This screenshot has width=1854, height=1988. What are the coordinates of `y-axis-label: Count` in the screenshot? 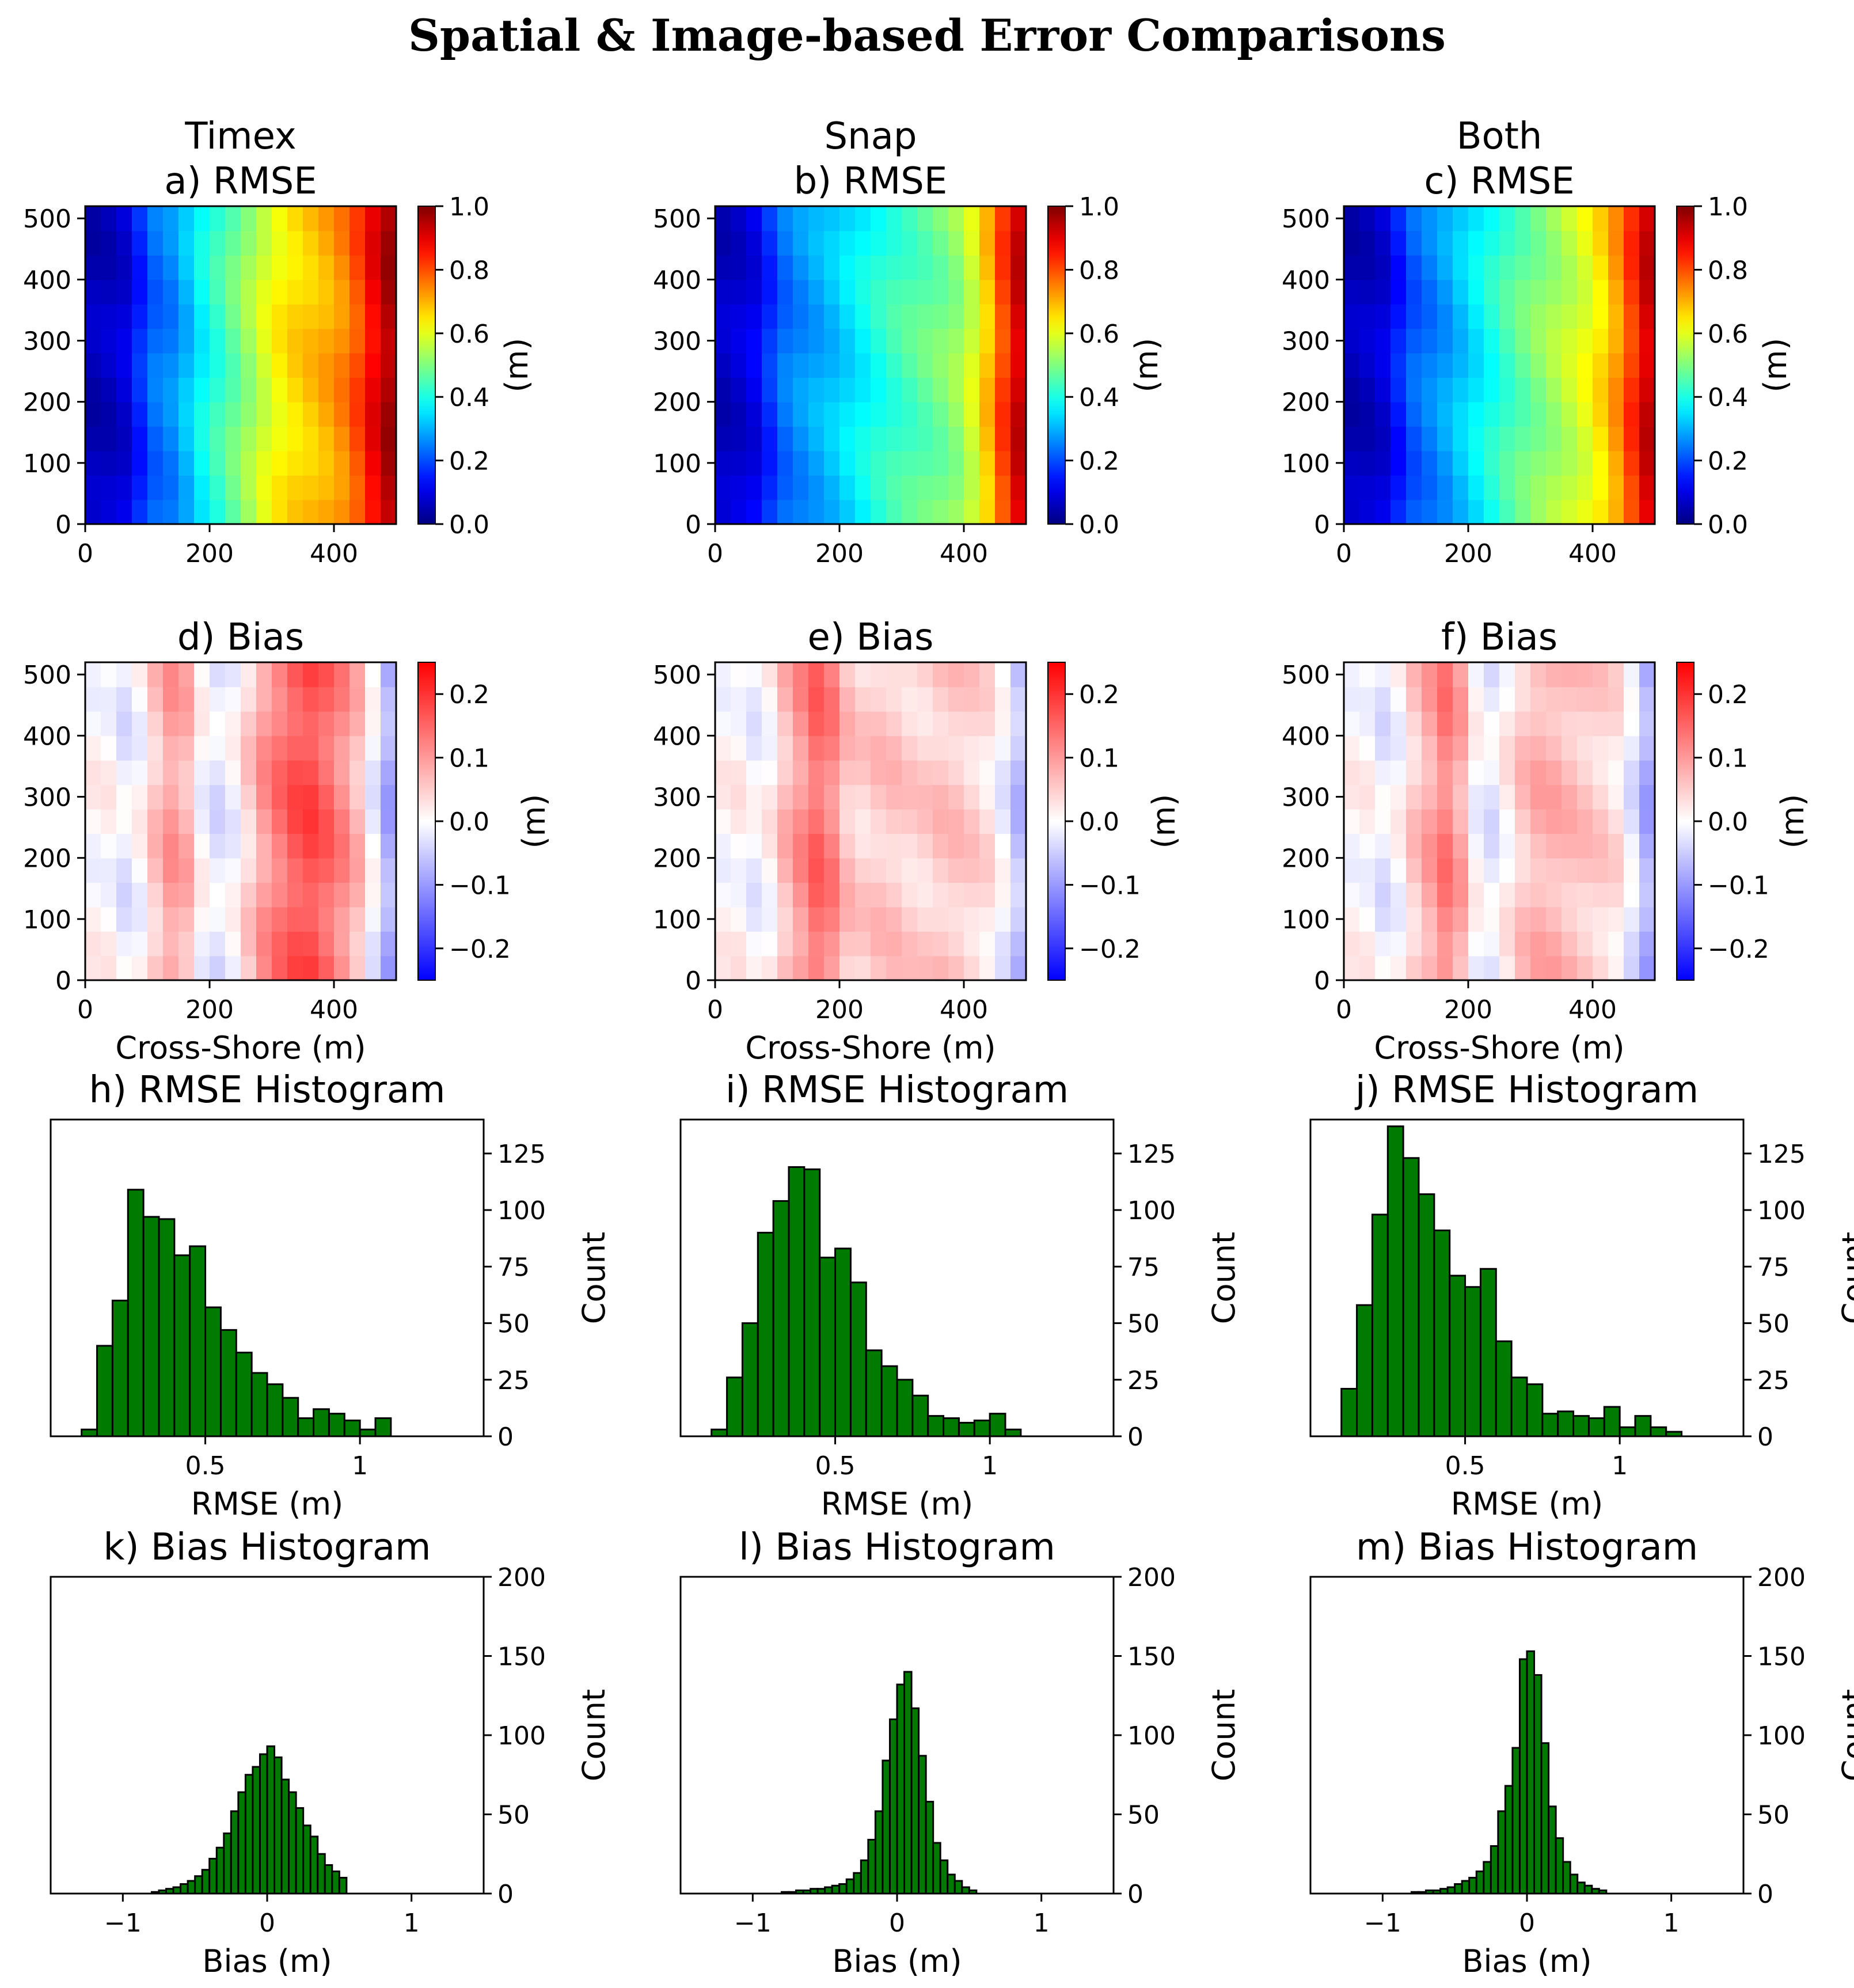 It's located at (594, 1735).